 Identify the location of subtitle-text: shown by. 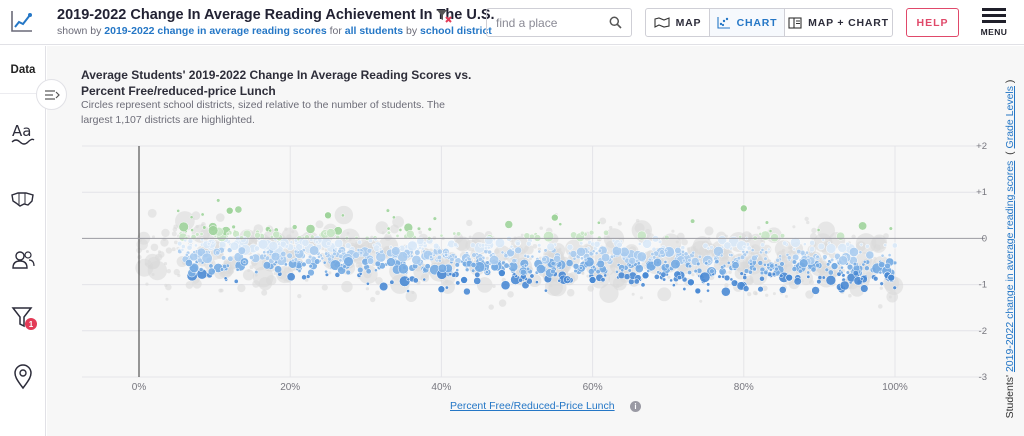
(81, 31).